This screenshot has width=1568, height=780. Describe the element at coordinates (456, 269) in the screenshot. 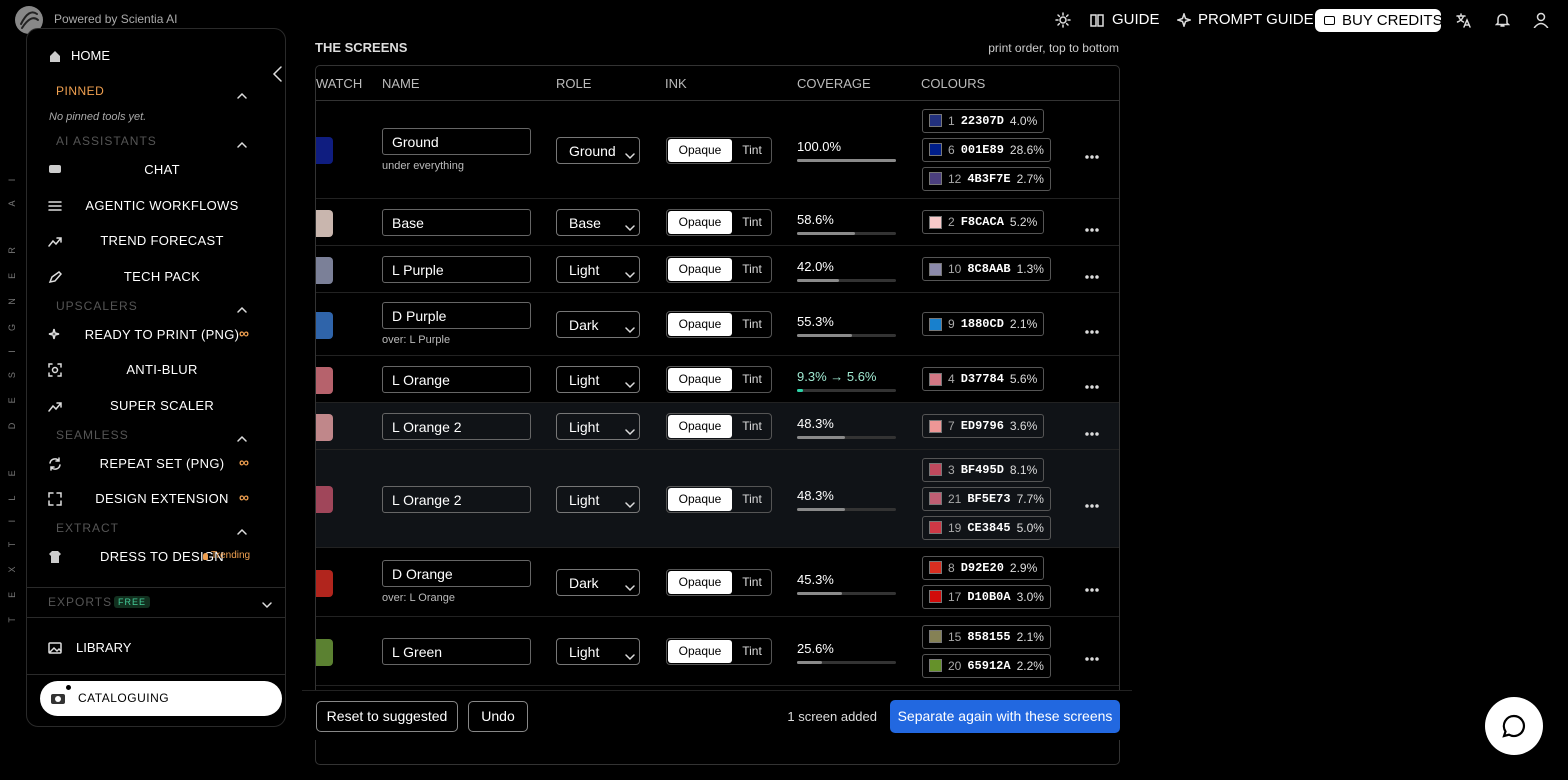

I see `name-input: L Purple` at that location.